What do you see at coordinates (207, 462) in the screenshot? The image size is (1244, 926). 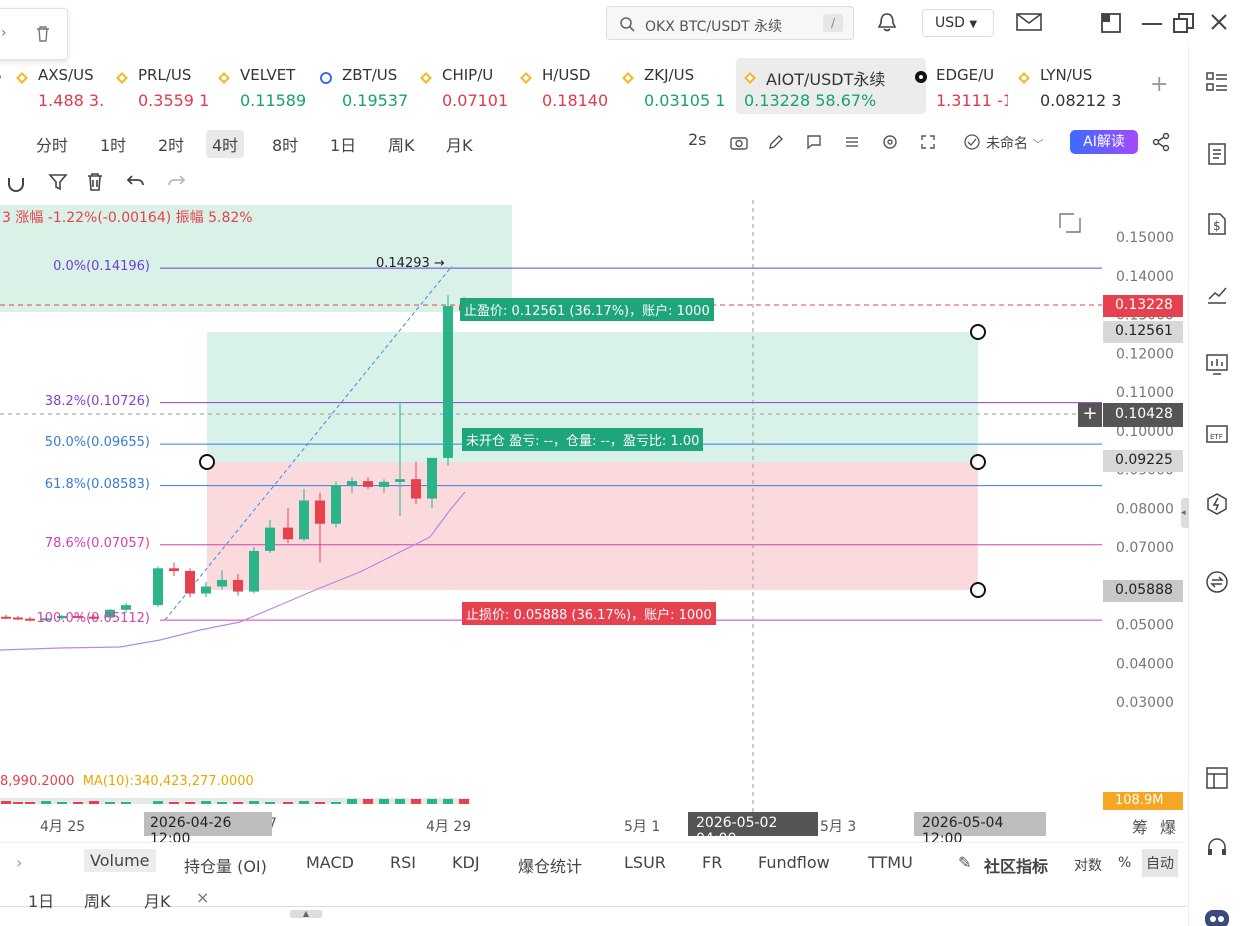 I see `position-handle-left` at bounding box center [207, 462].